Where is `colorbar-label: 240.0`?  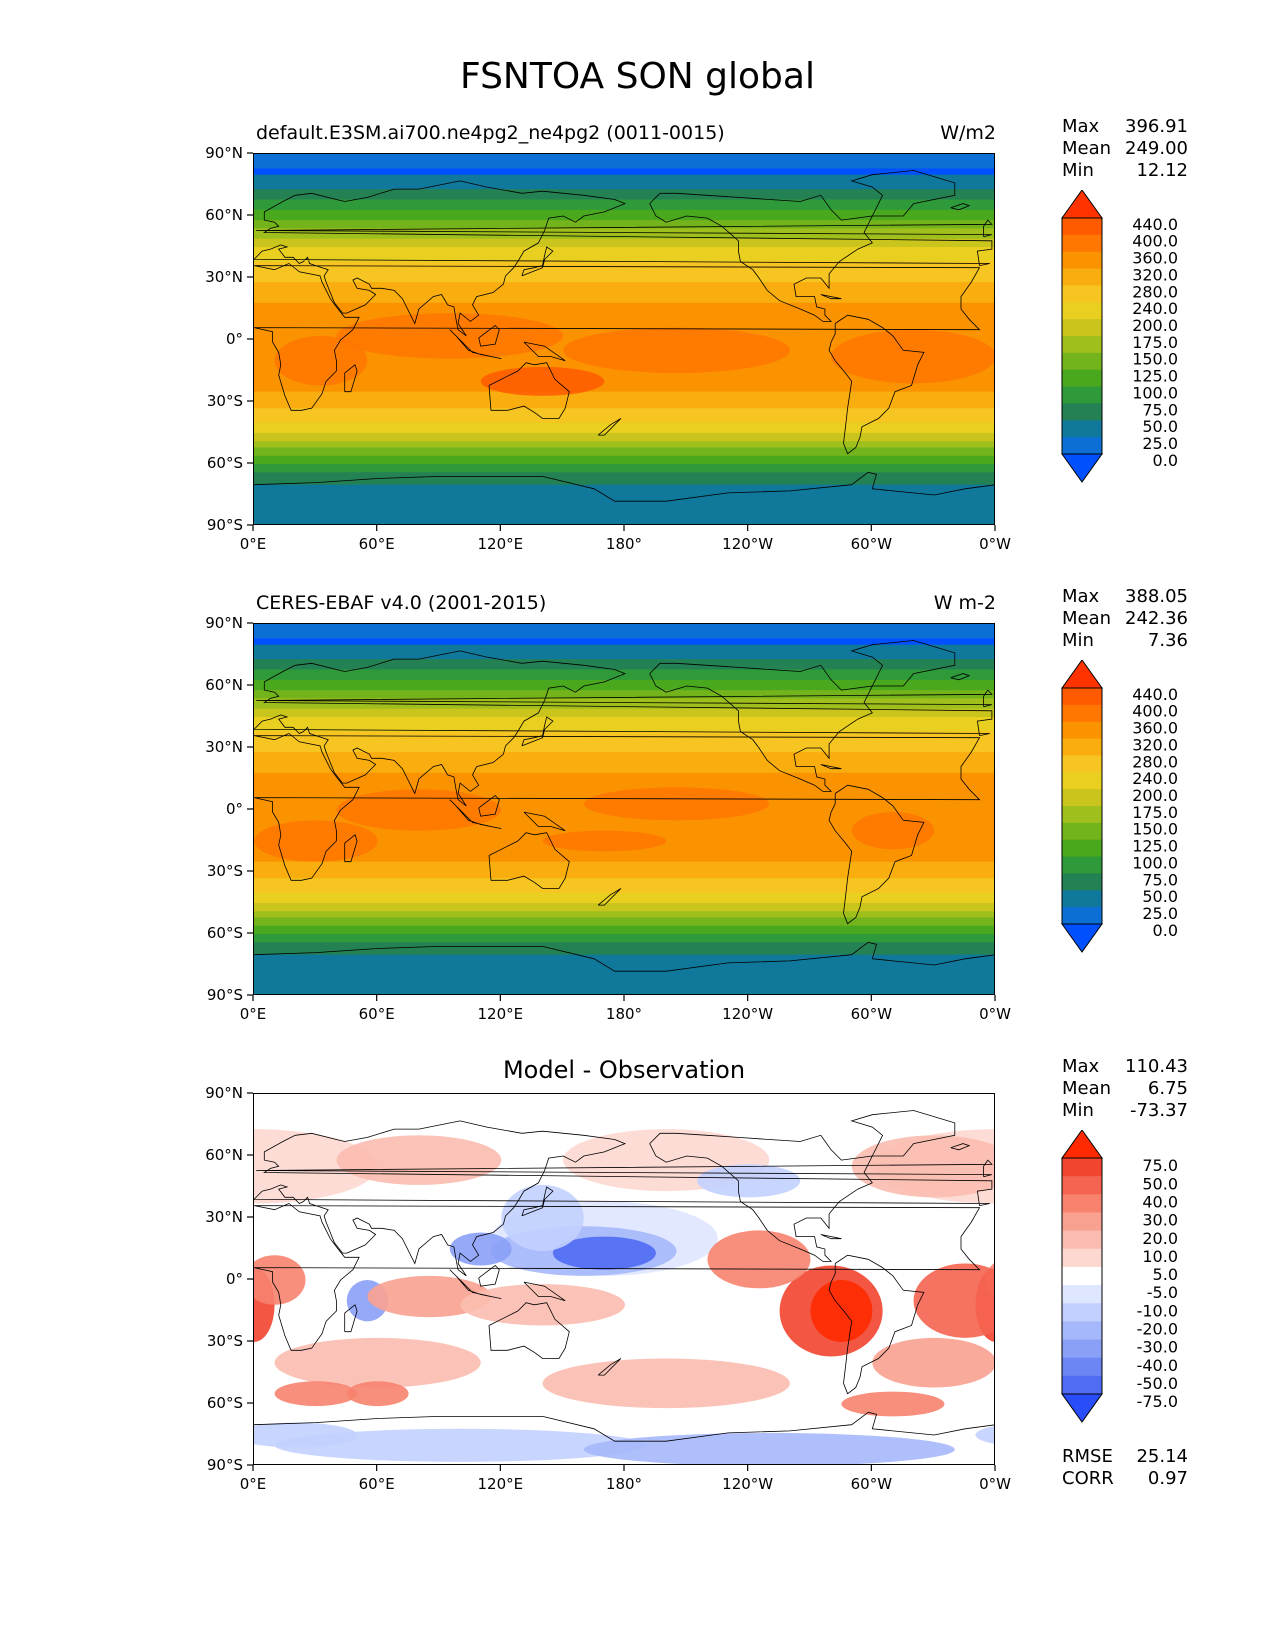
colorbar-label: 240.0 is located at coordinates (1155, 308).